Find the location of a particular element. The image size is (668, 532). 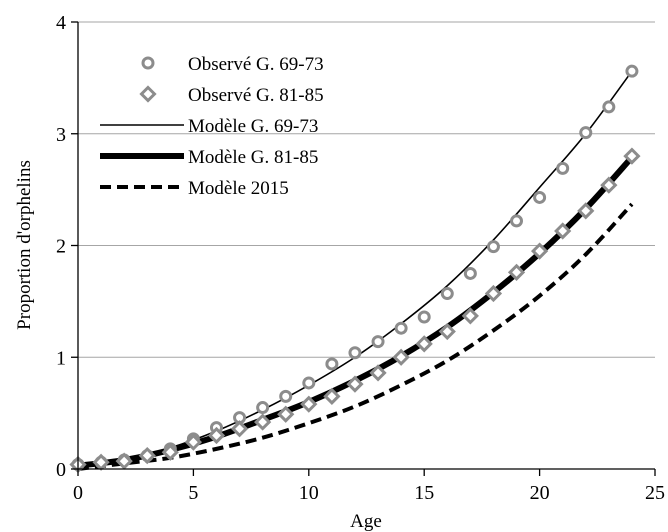

legend-item-0: Observé G. 69-73 is located at coordinates (232, 64).